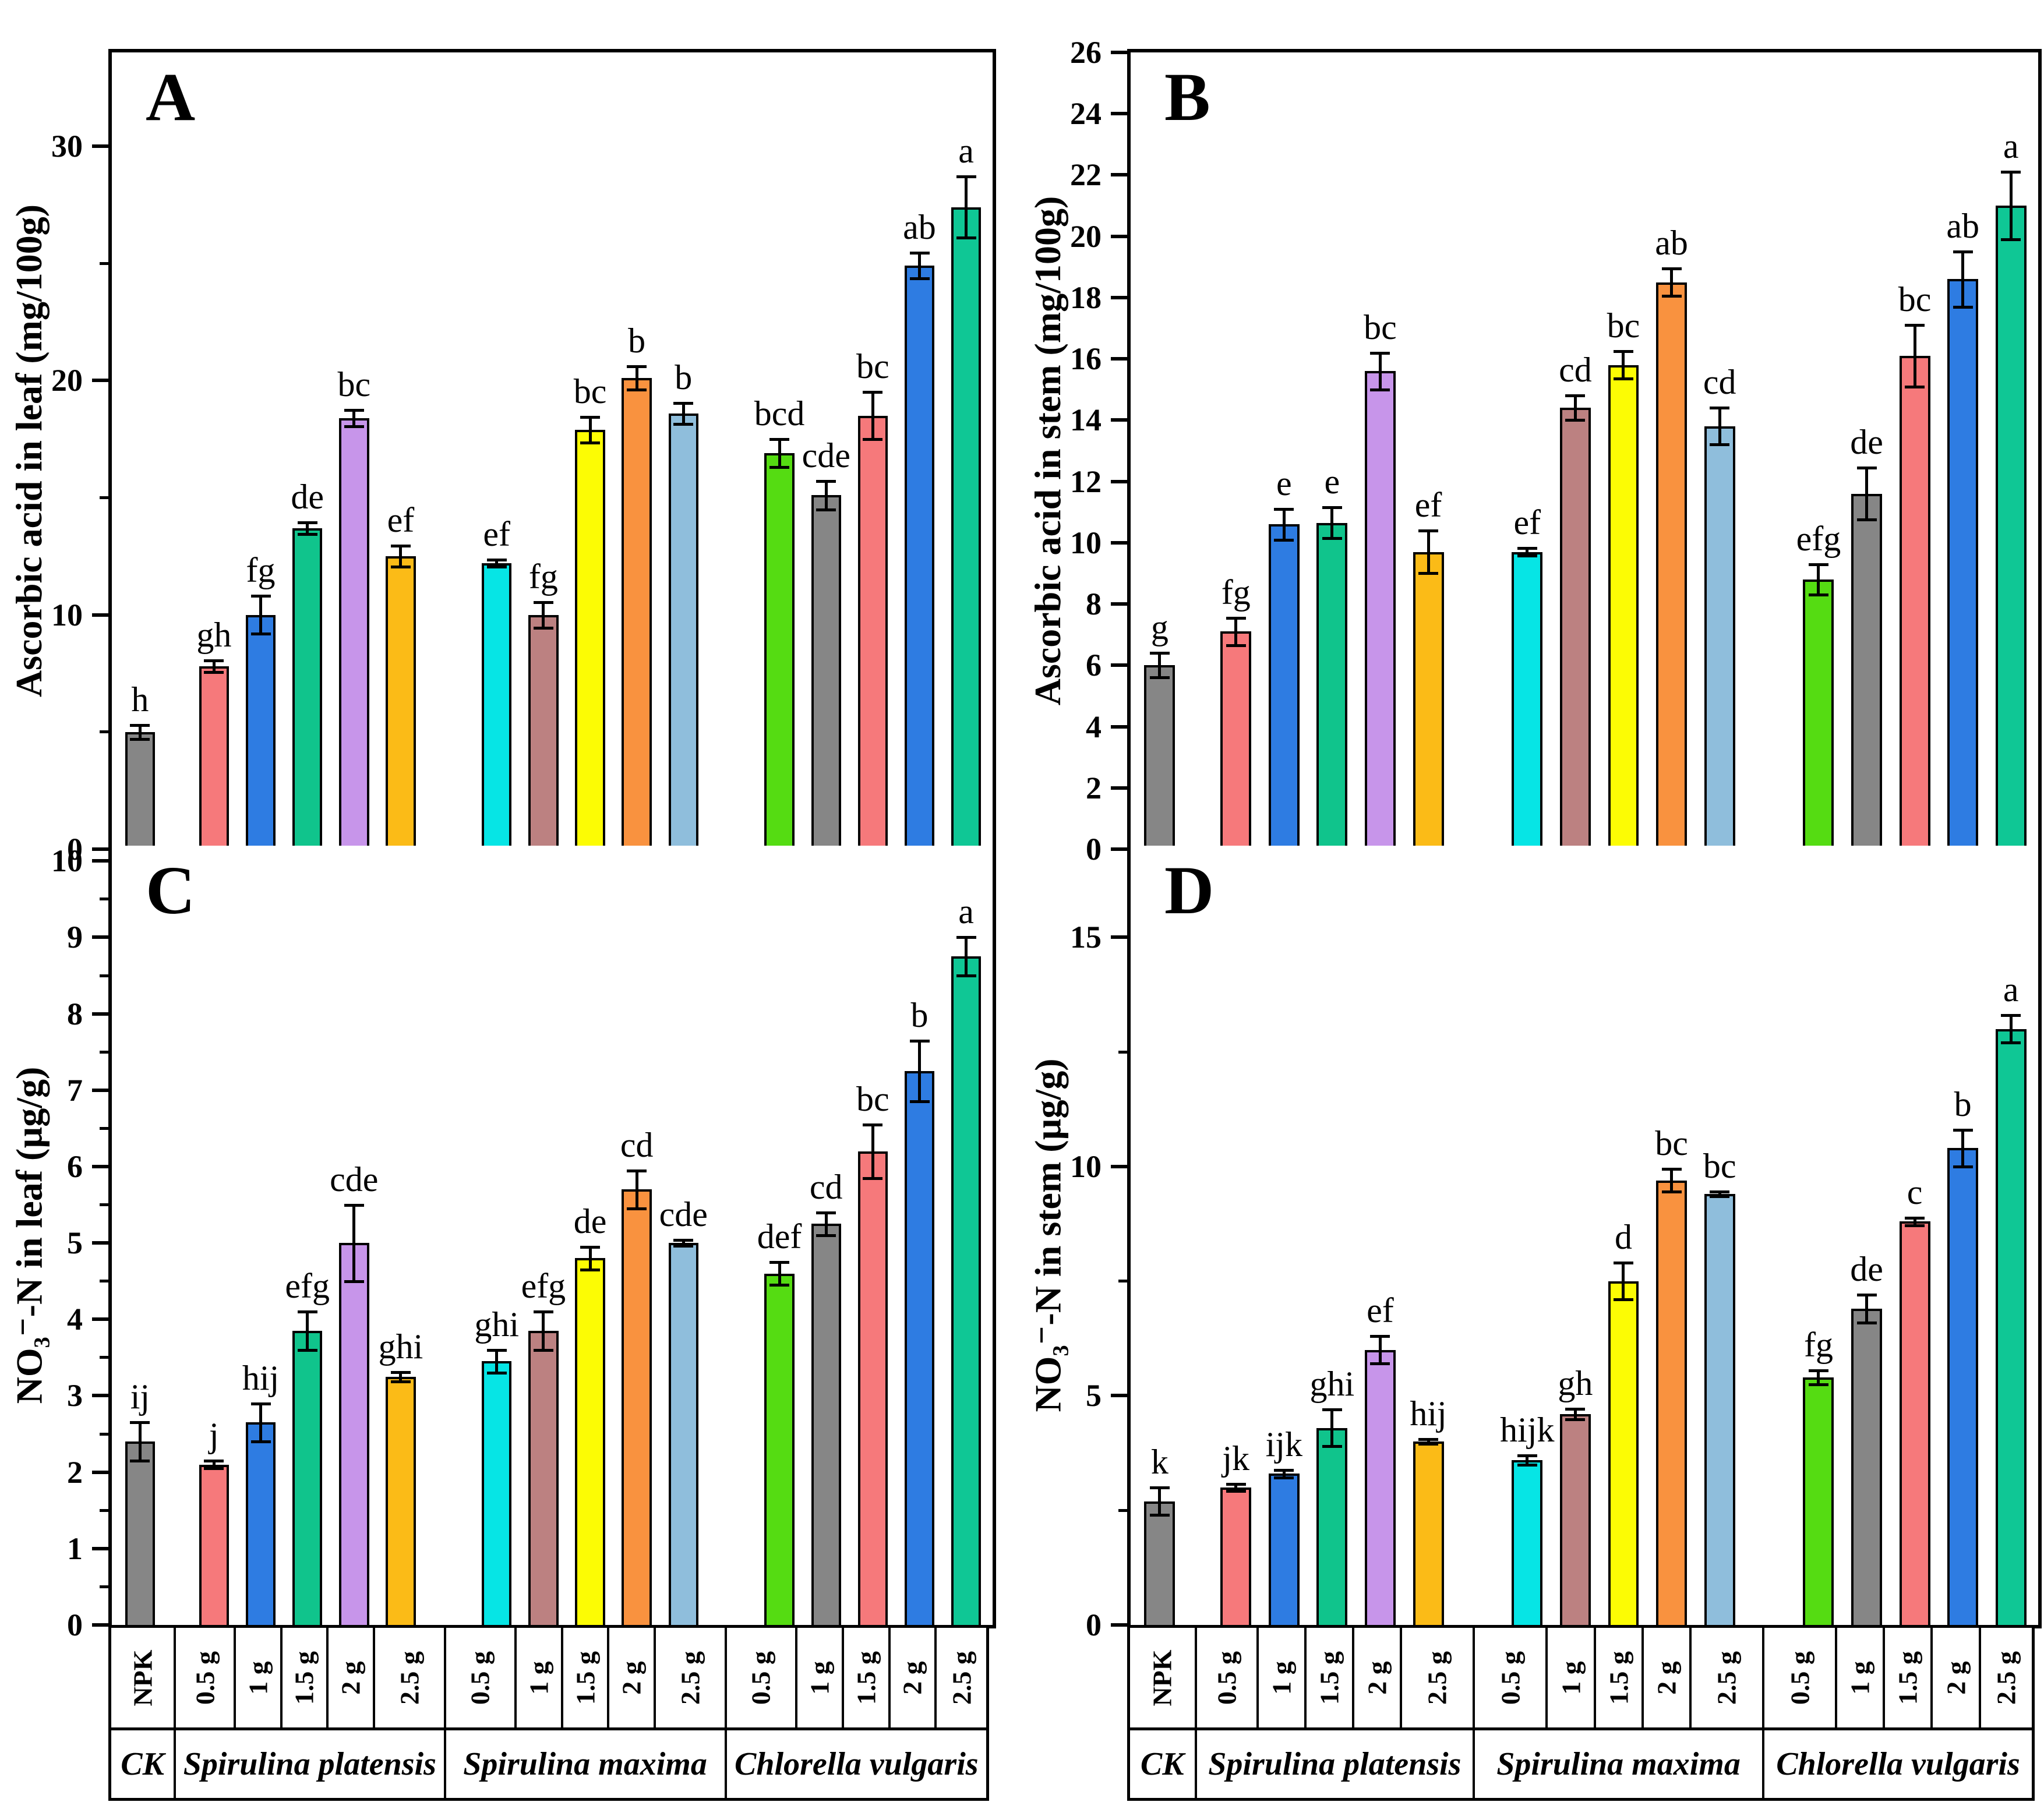 The width and height of the screenshot is (2044, 1802). Describe the element at coordinates (1668, 1678) in the screenshot. I see `x-tick-cell: 2 g` at that location.